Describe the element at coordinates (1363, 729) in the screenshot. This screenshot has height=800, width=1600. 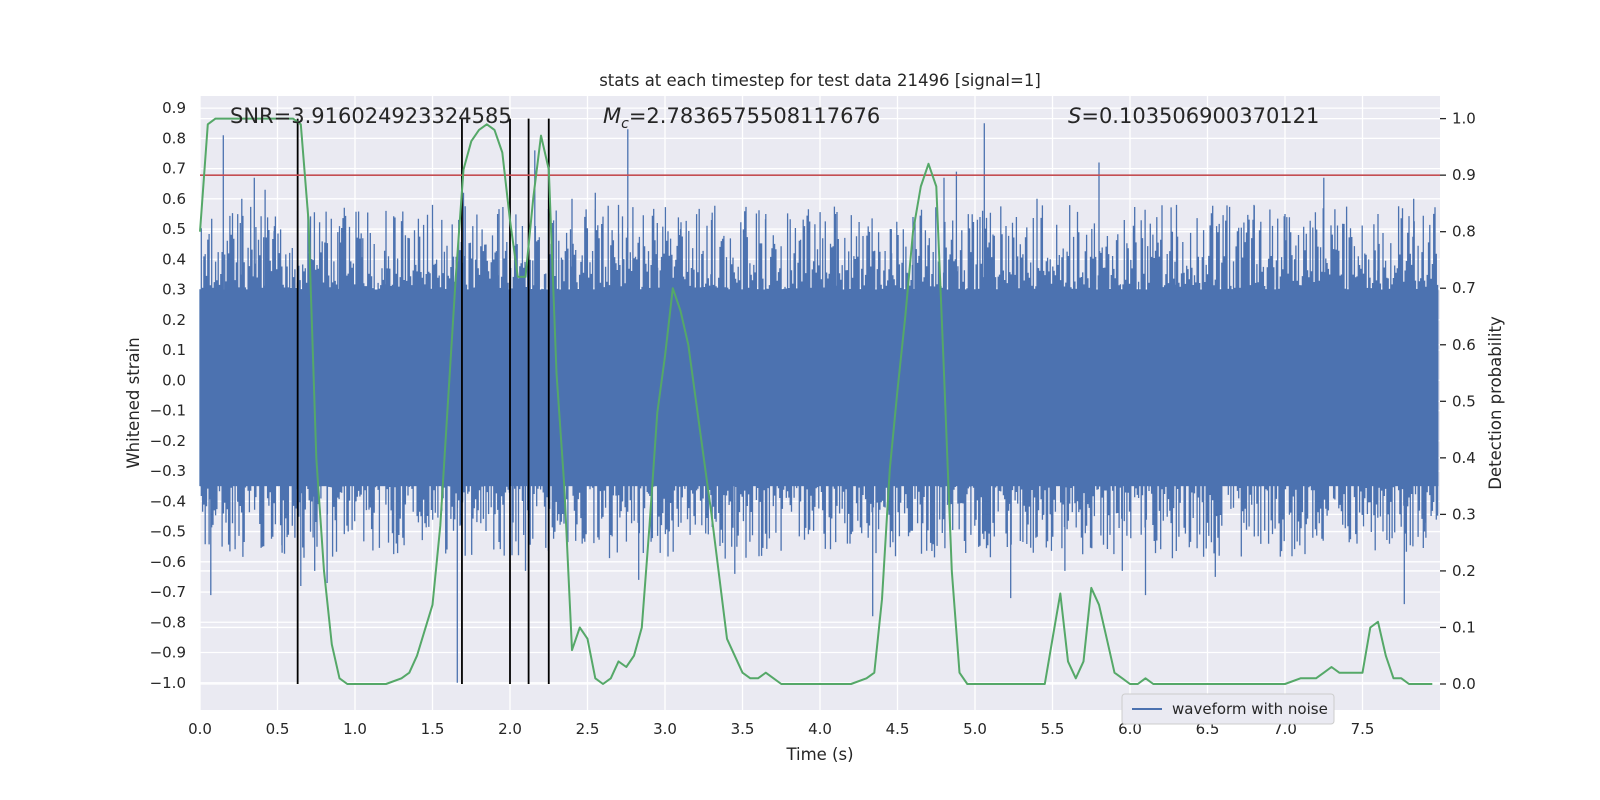
I see `x-tick-label: 7.5` at that location.